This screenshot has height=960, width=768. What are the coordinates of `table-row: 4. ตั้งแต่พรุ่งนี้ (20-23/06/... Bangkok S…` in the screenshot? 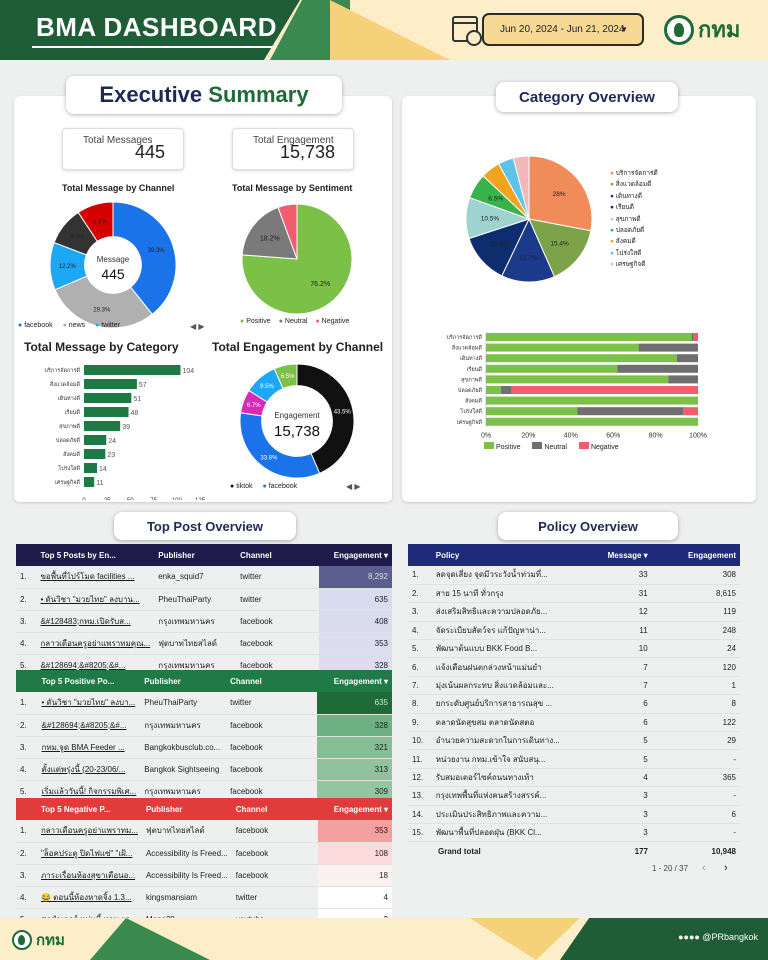 It's located at (204, 769).